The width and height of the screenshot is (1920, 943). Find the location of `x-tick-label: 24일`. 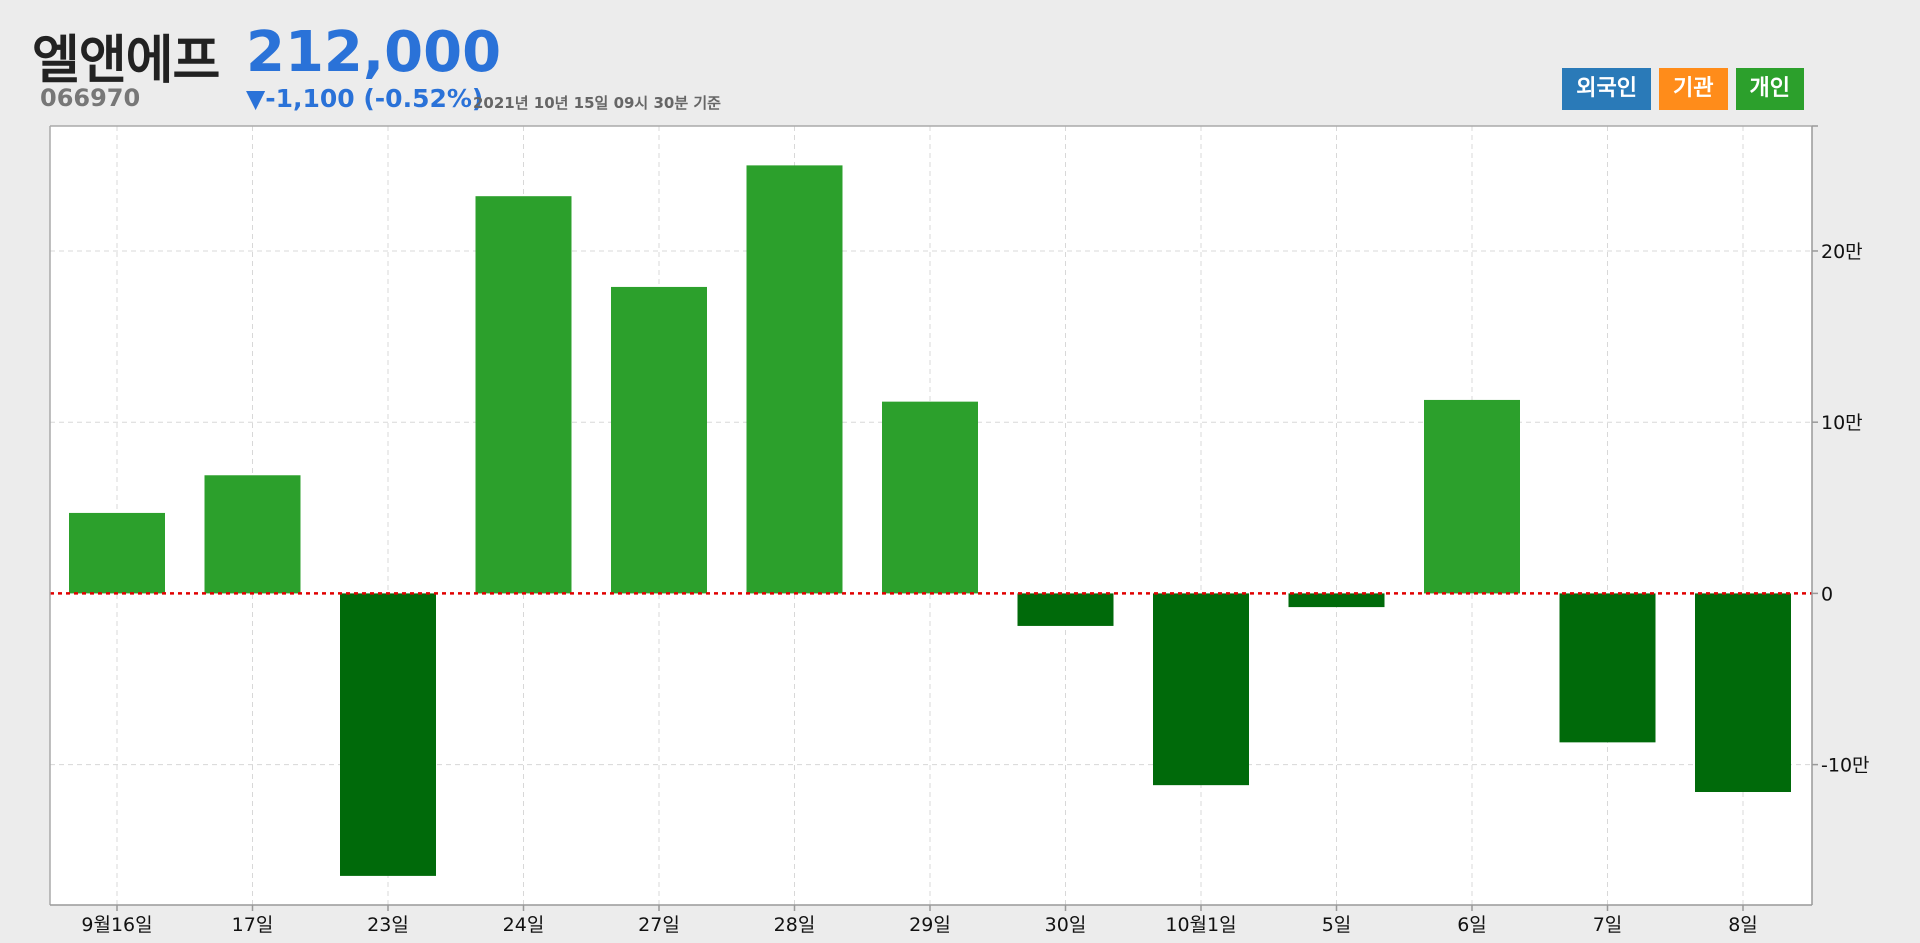

x-tick-label: 24일 is located at coordinates (524, 925).